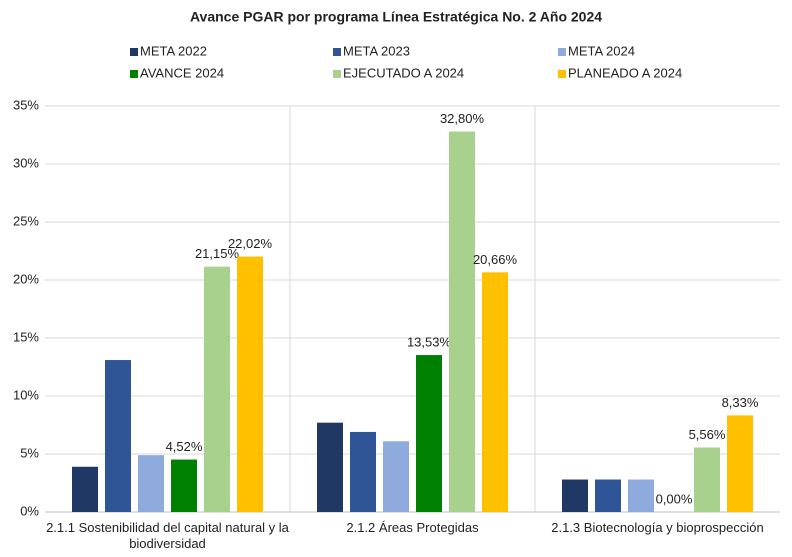  I want to click on data-label: 13,53%, so click(429, 341).